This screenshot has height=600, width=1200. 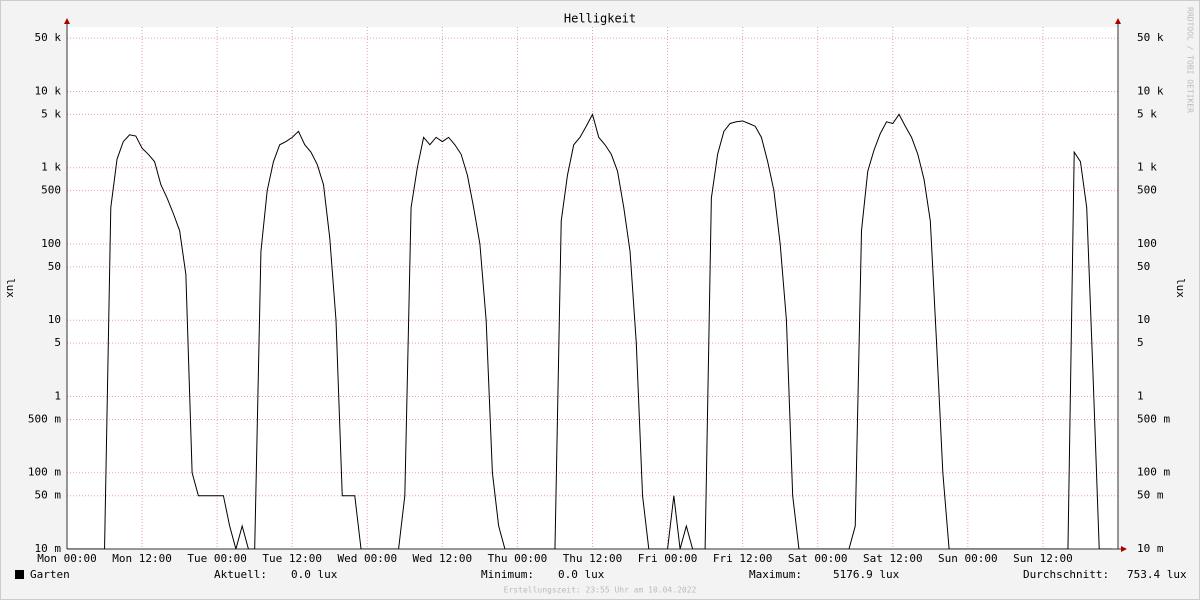 I want to click on y2-tick-label: 5, so click(x=1140, y=342).